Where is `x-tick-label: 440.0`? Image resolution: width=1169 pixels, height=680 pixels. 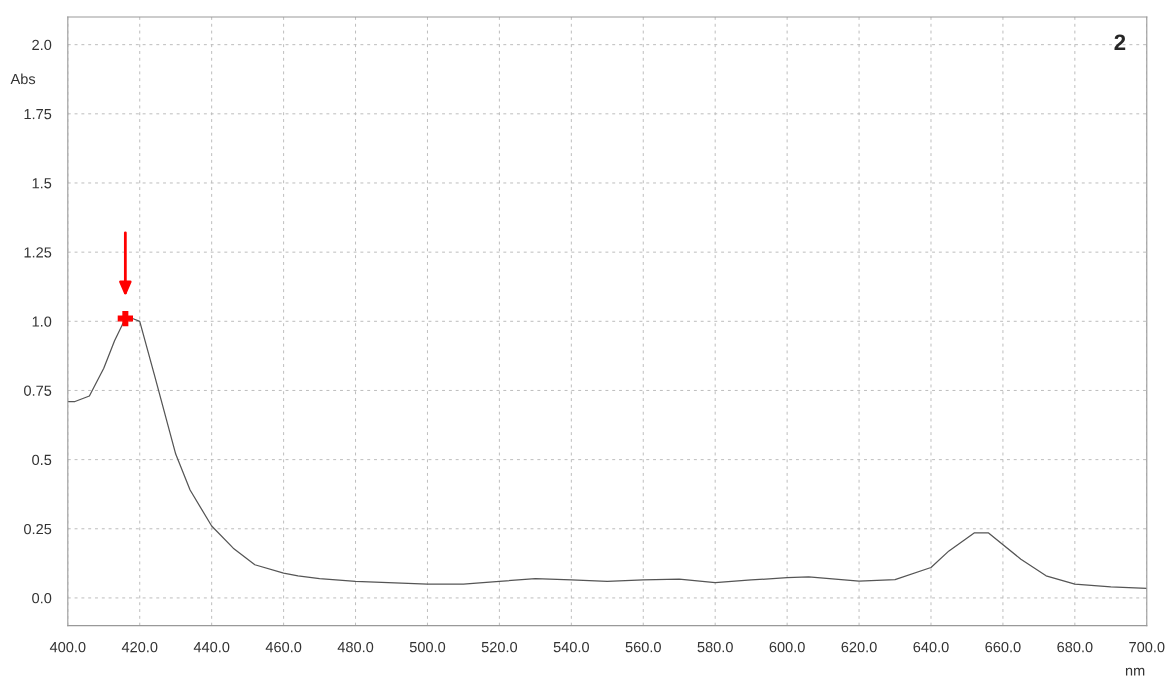 x-tick-label: 440.0 is located at coordinates (211, 647).